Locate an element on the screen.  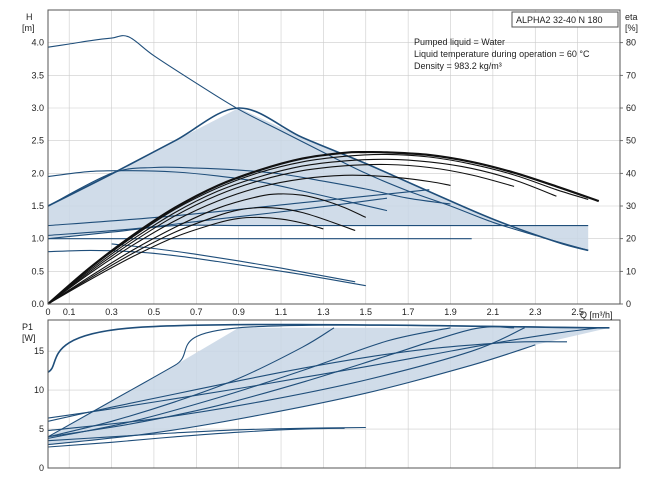
title-box is located at coordinates (565, 19).